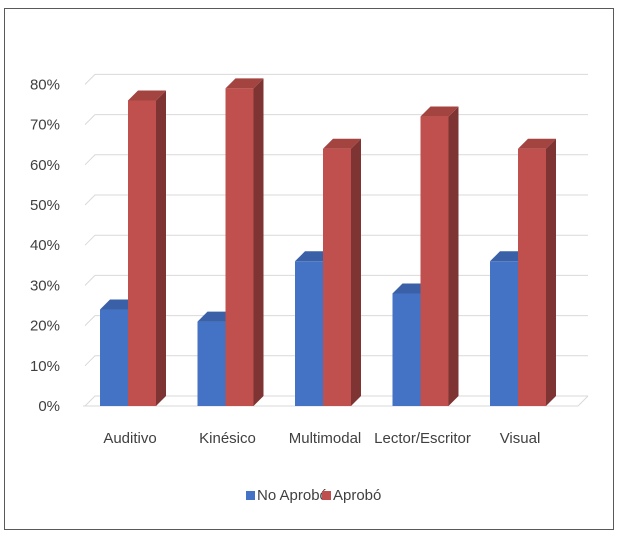  I want to click on y-tick-label: 10%, so click(45, 366).